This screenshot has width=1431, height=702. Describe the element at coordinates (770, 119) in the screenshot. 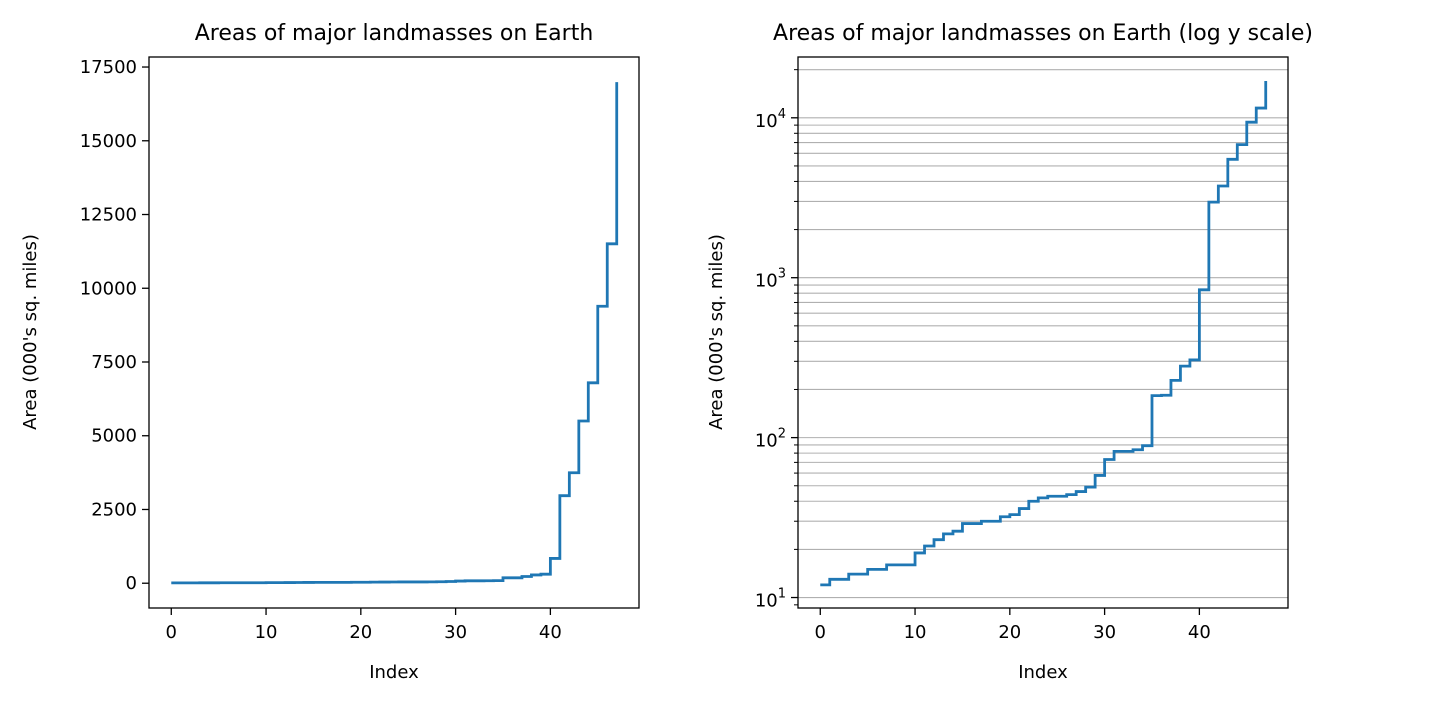

I see `y-tick-label: 10⁴` at that location.